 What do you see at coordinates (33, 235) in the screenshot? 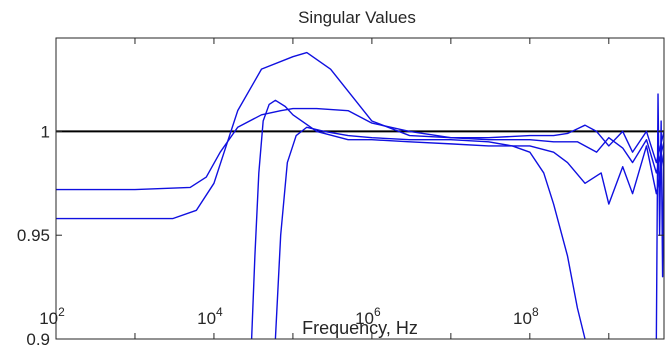
I see `y-tick-label: 0.95` at bounding box center [33, 235].